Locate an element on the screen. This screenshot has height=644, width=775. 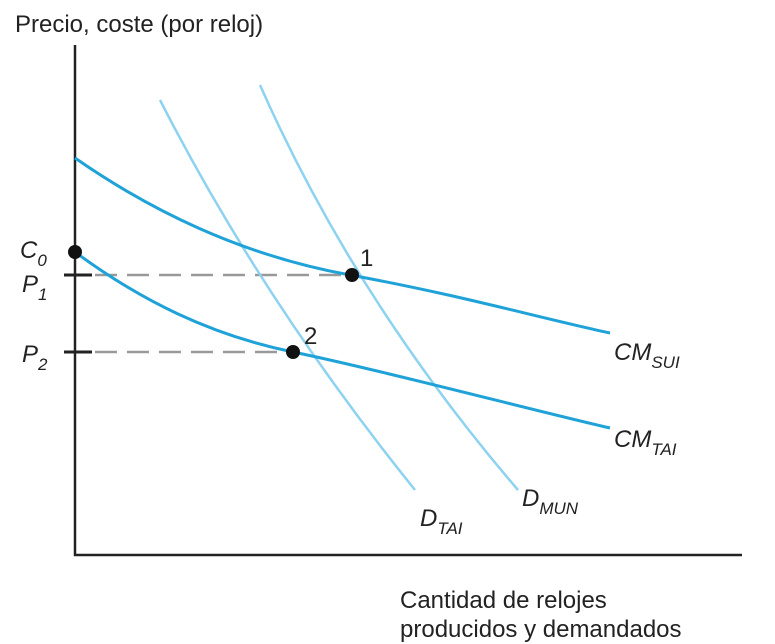
curve-label: CMSUI is located at coordinates (647, 355).